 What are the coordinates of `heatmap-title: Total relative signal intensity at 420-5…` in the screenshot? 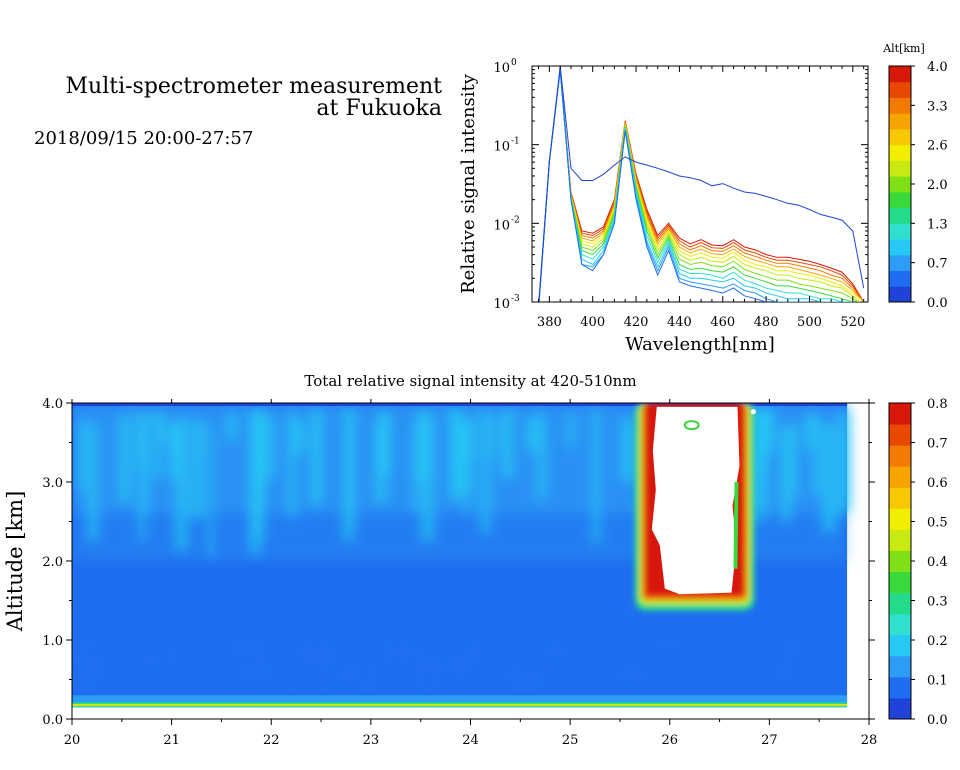 It's located at (470, 381).